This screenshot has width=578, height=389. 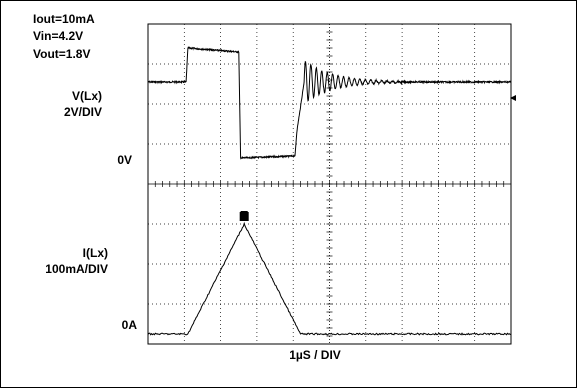 What do you see at coordinates (87, 96) in the screenshot?
I see `voltage-channel-label: V(Lx)` at bounding box center [87, 96].